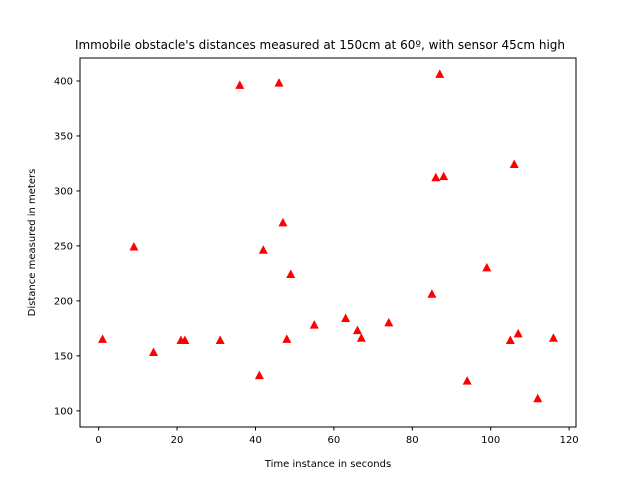 The width and height of the screenshot is (640, 480). I want to click on x-axis: 0 20 40 60 80 100 120, so click(337, 436).